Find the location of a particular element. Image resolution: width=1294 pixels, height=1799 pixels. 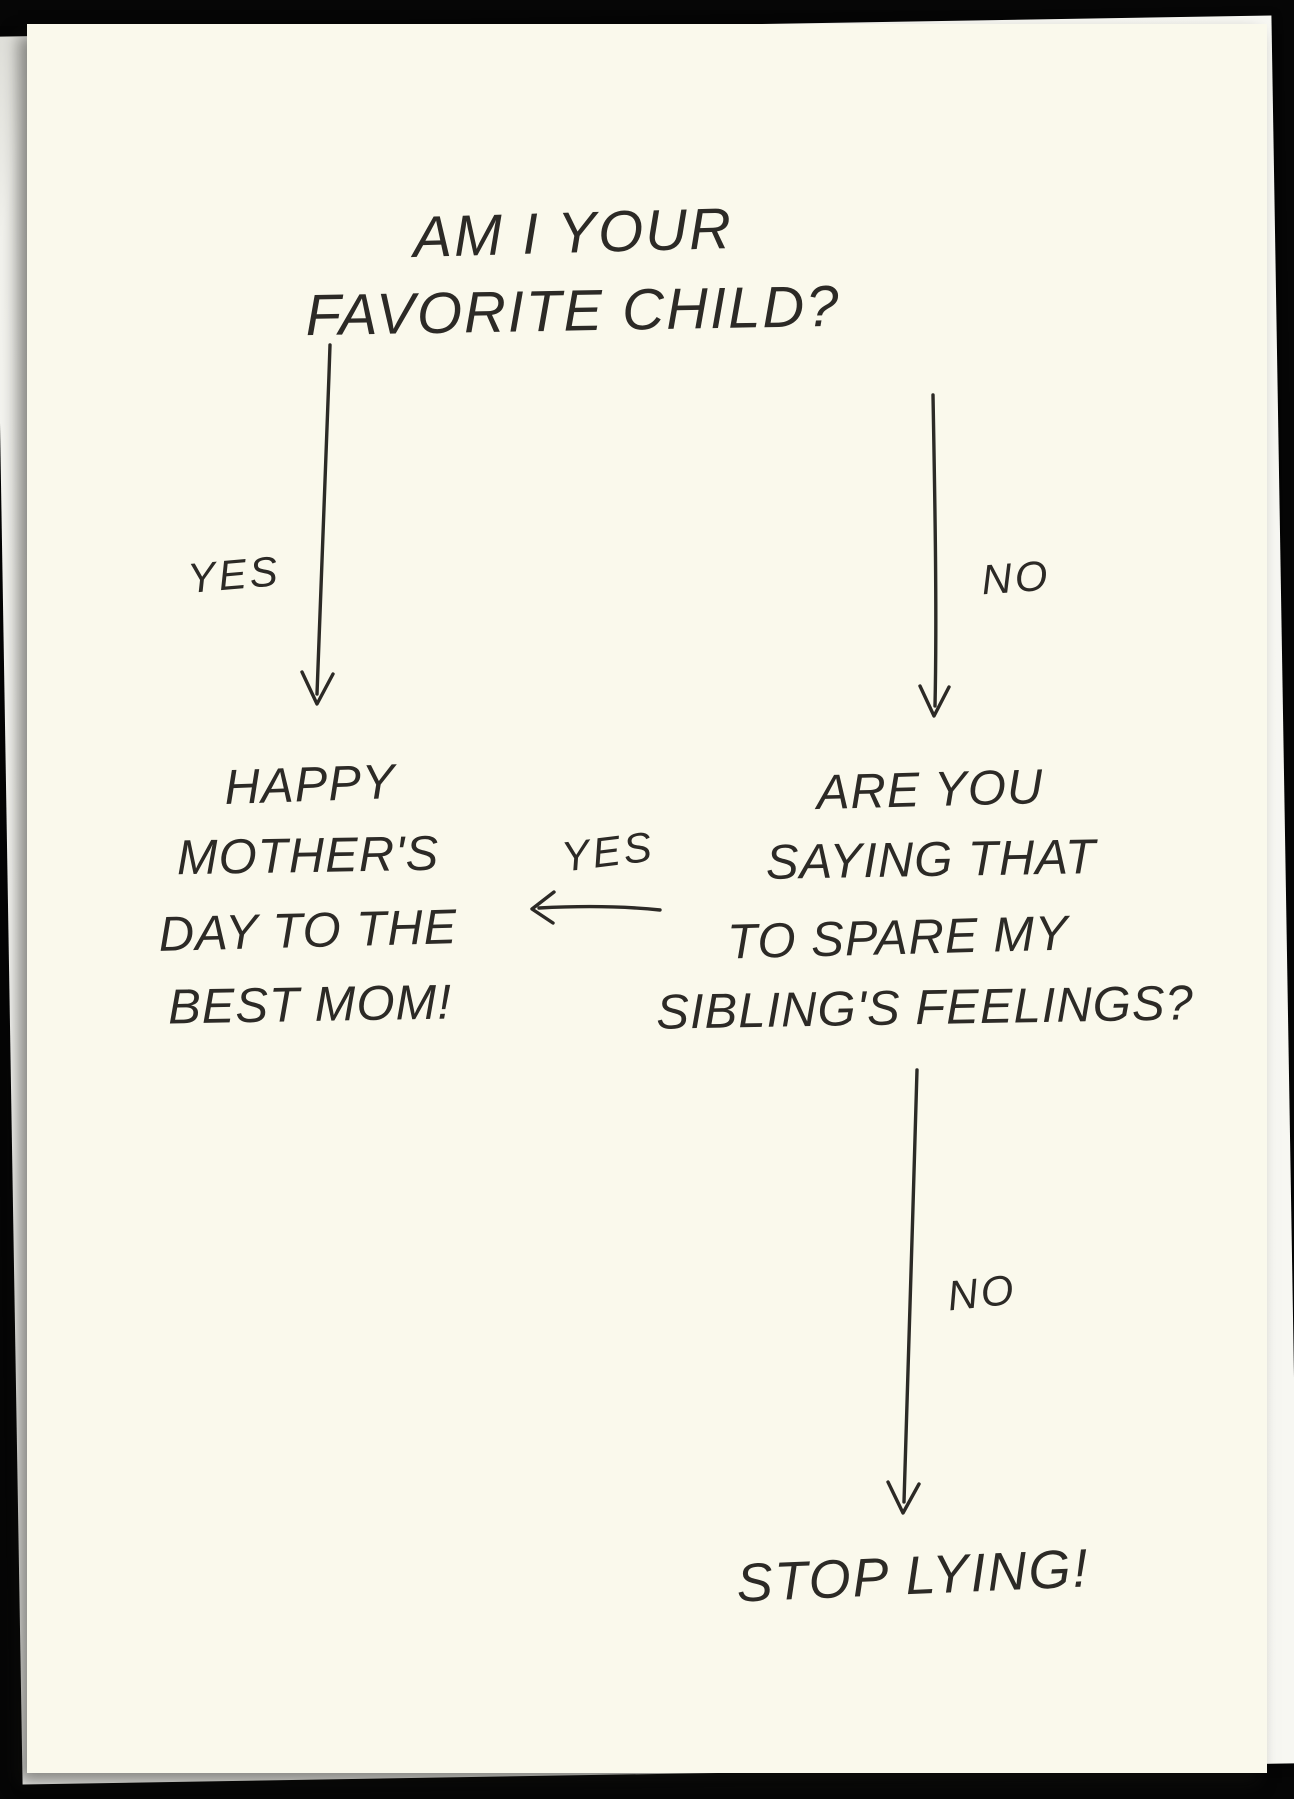

happy-node-line-2: MOTHER'S is located at coordinates (308, 856).